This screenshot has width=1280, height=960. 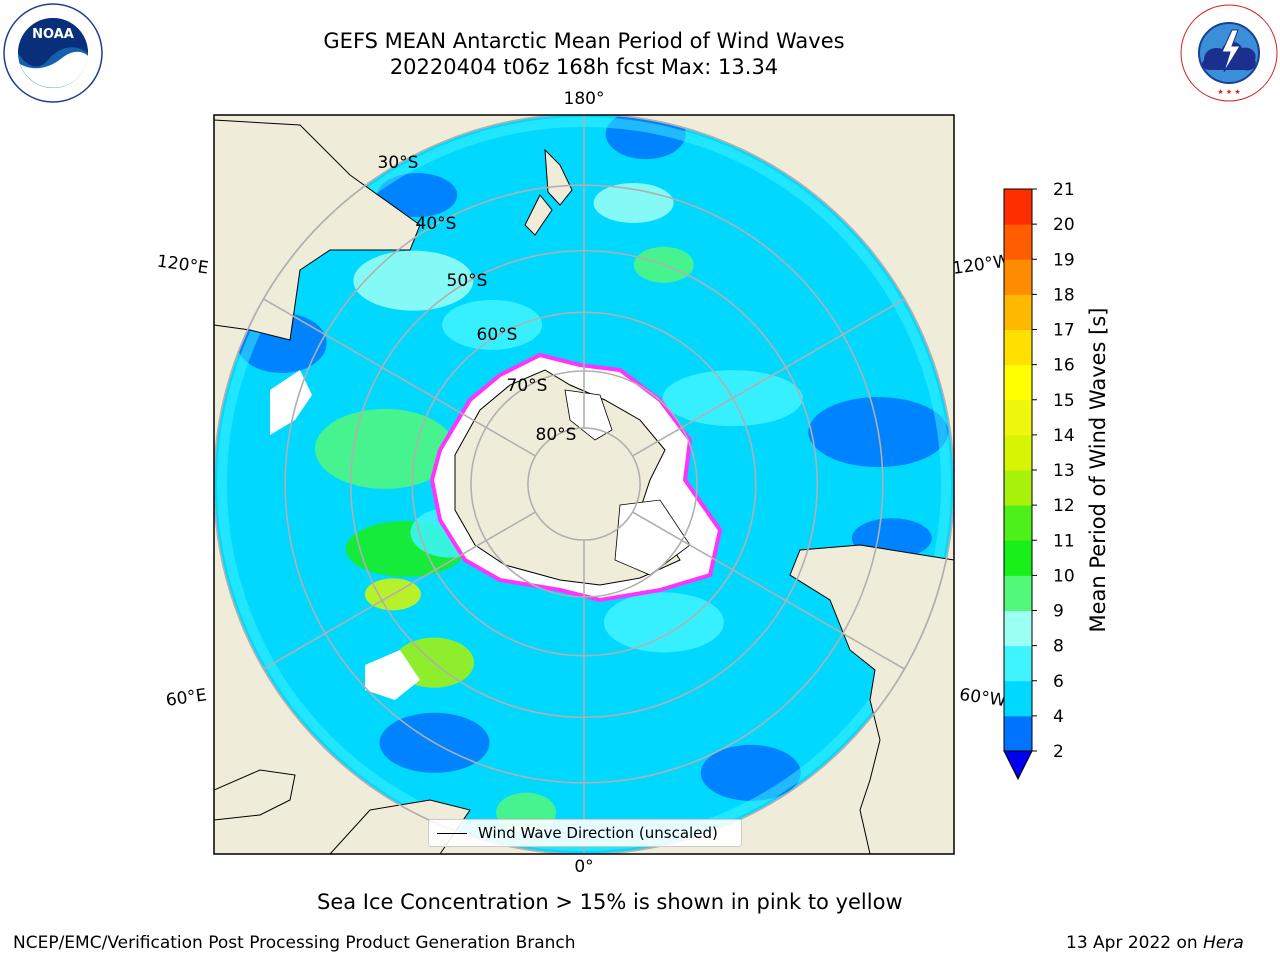 What do you see at coordinates (1135, 943) in the screenshot?
I see `footer-date-text: 13 Apr 2022 on` at bounding box center [1135, 943].